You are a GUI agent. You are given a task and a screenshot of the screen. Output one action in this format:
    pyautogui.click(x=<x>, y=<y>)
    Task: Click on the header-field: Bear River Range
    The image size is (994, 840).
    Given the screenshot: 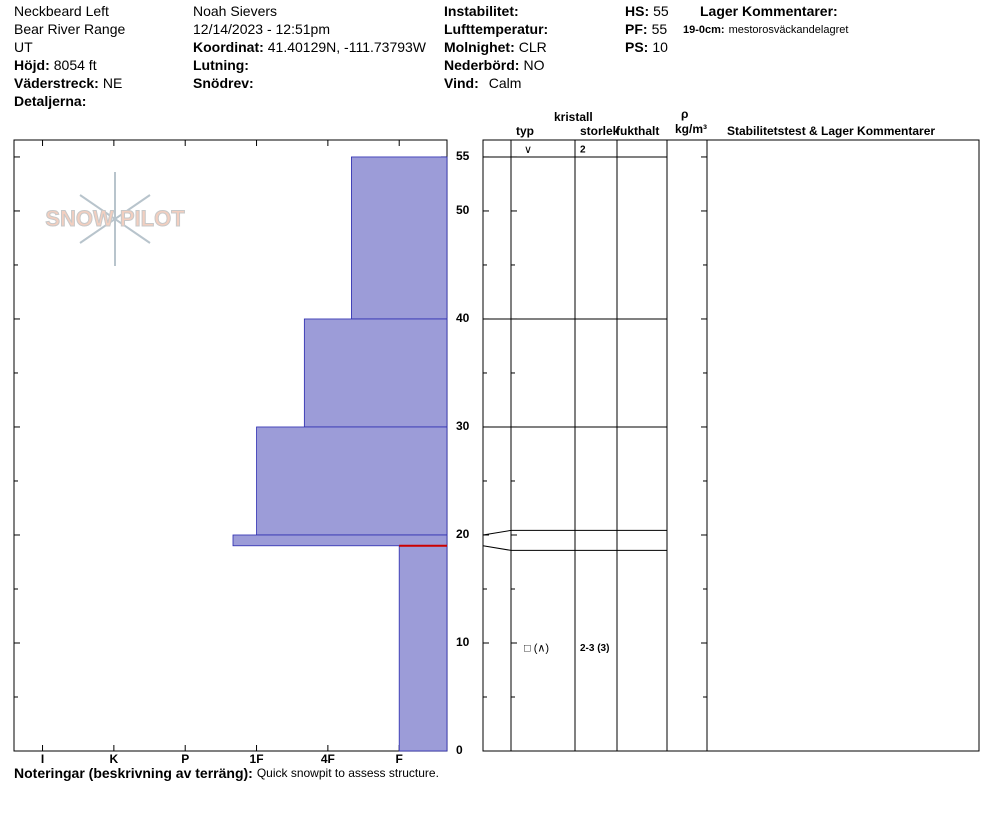 What is the action you would take?
    pyautogui.click(x=69, y=29)
    